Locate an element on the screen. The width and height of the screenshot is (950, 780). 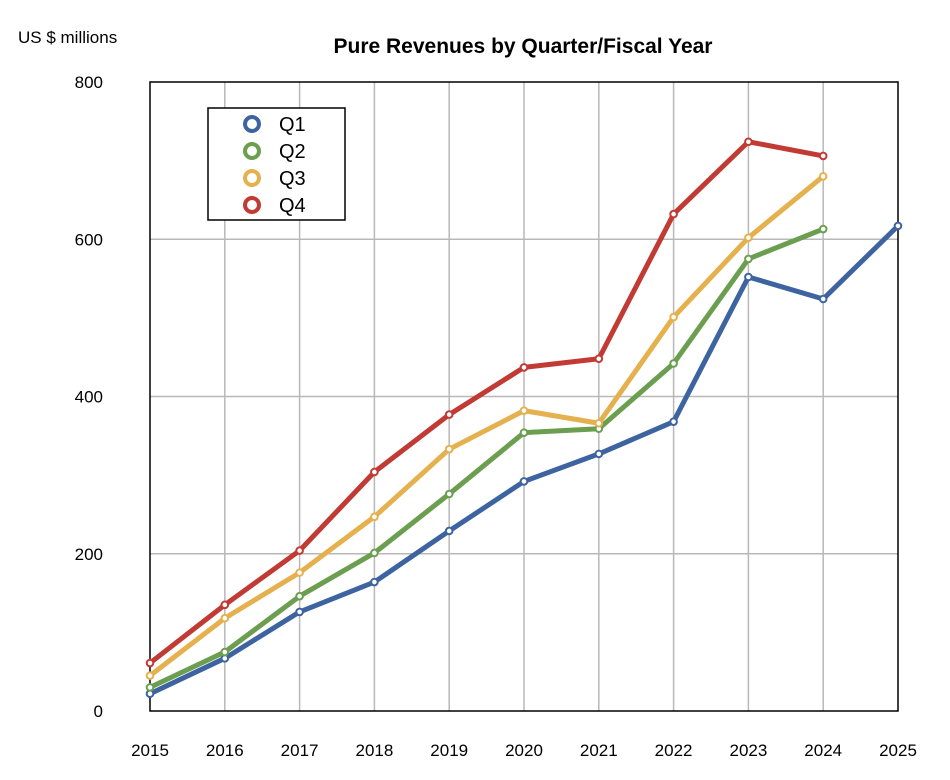
legend-label-q3: Q3 is located at coordinates (292, 179).